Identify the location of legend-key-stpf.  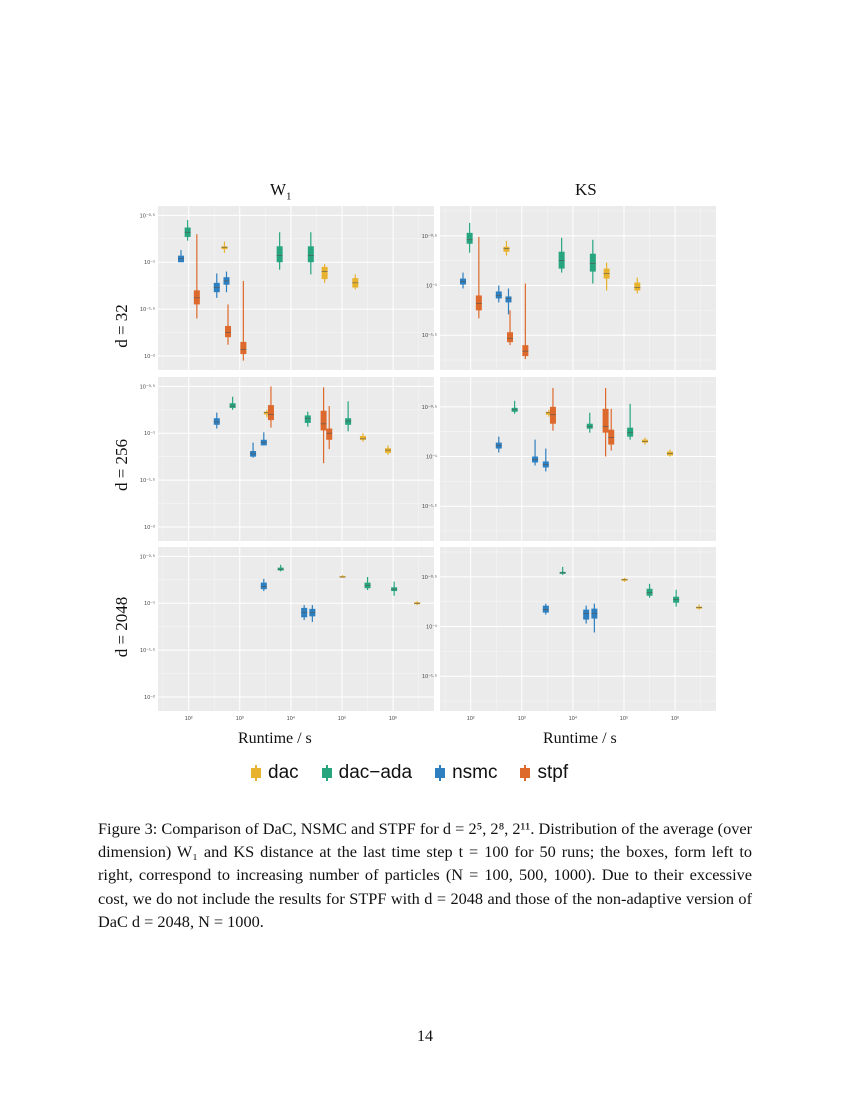
(525, 773).